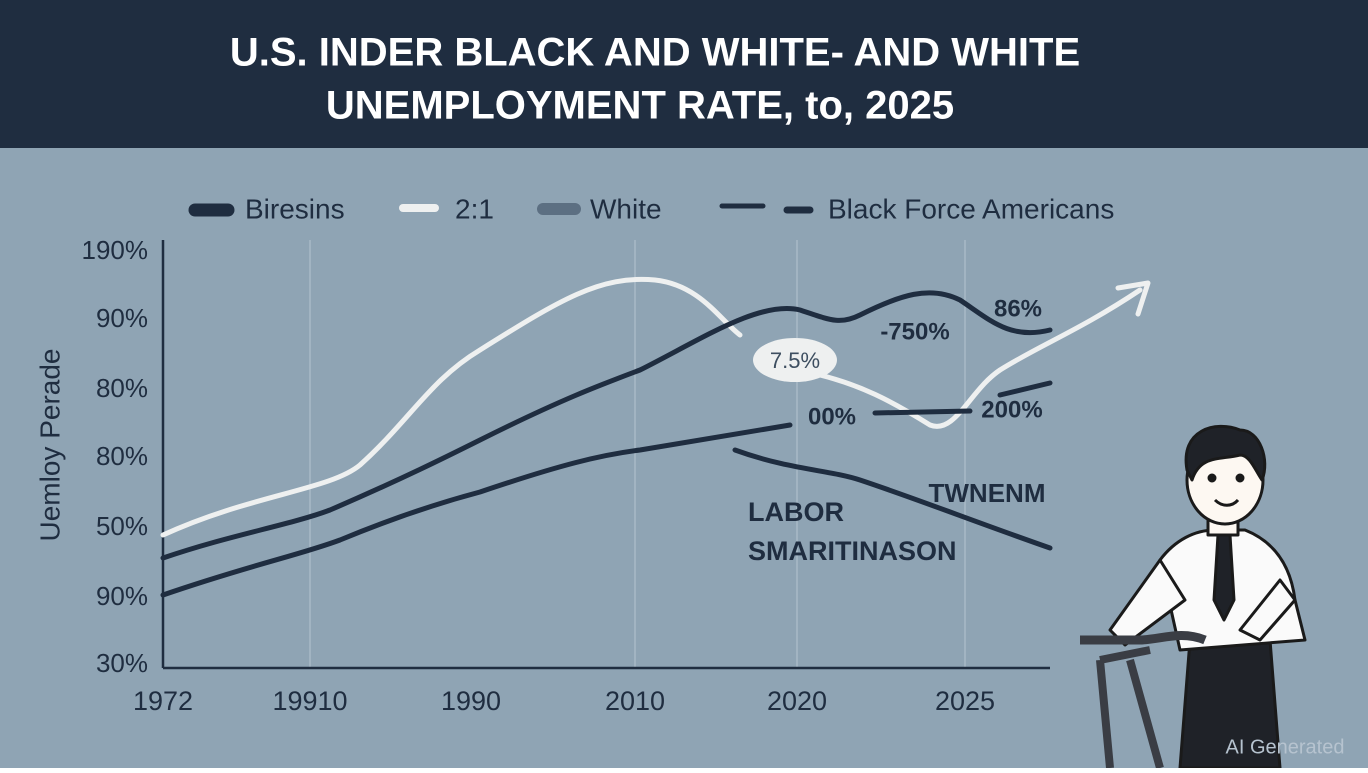 The image size is (1368, 773). I want to click on annotation: SMARITINASON, so click(852, 551).